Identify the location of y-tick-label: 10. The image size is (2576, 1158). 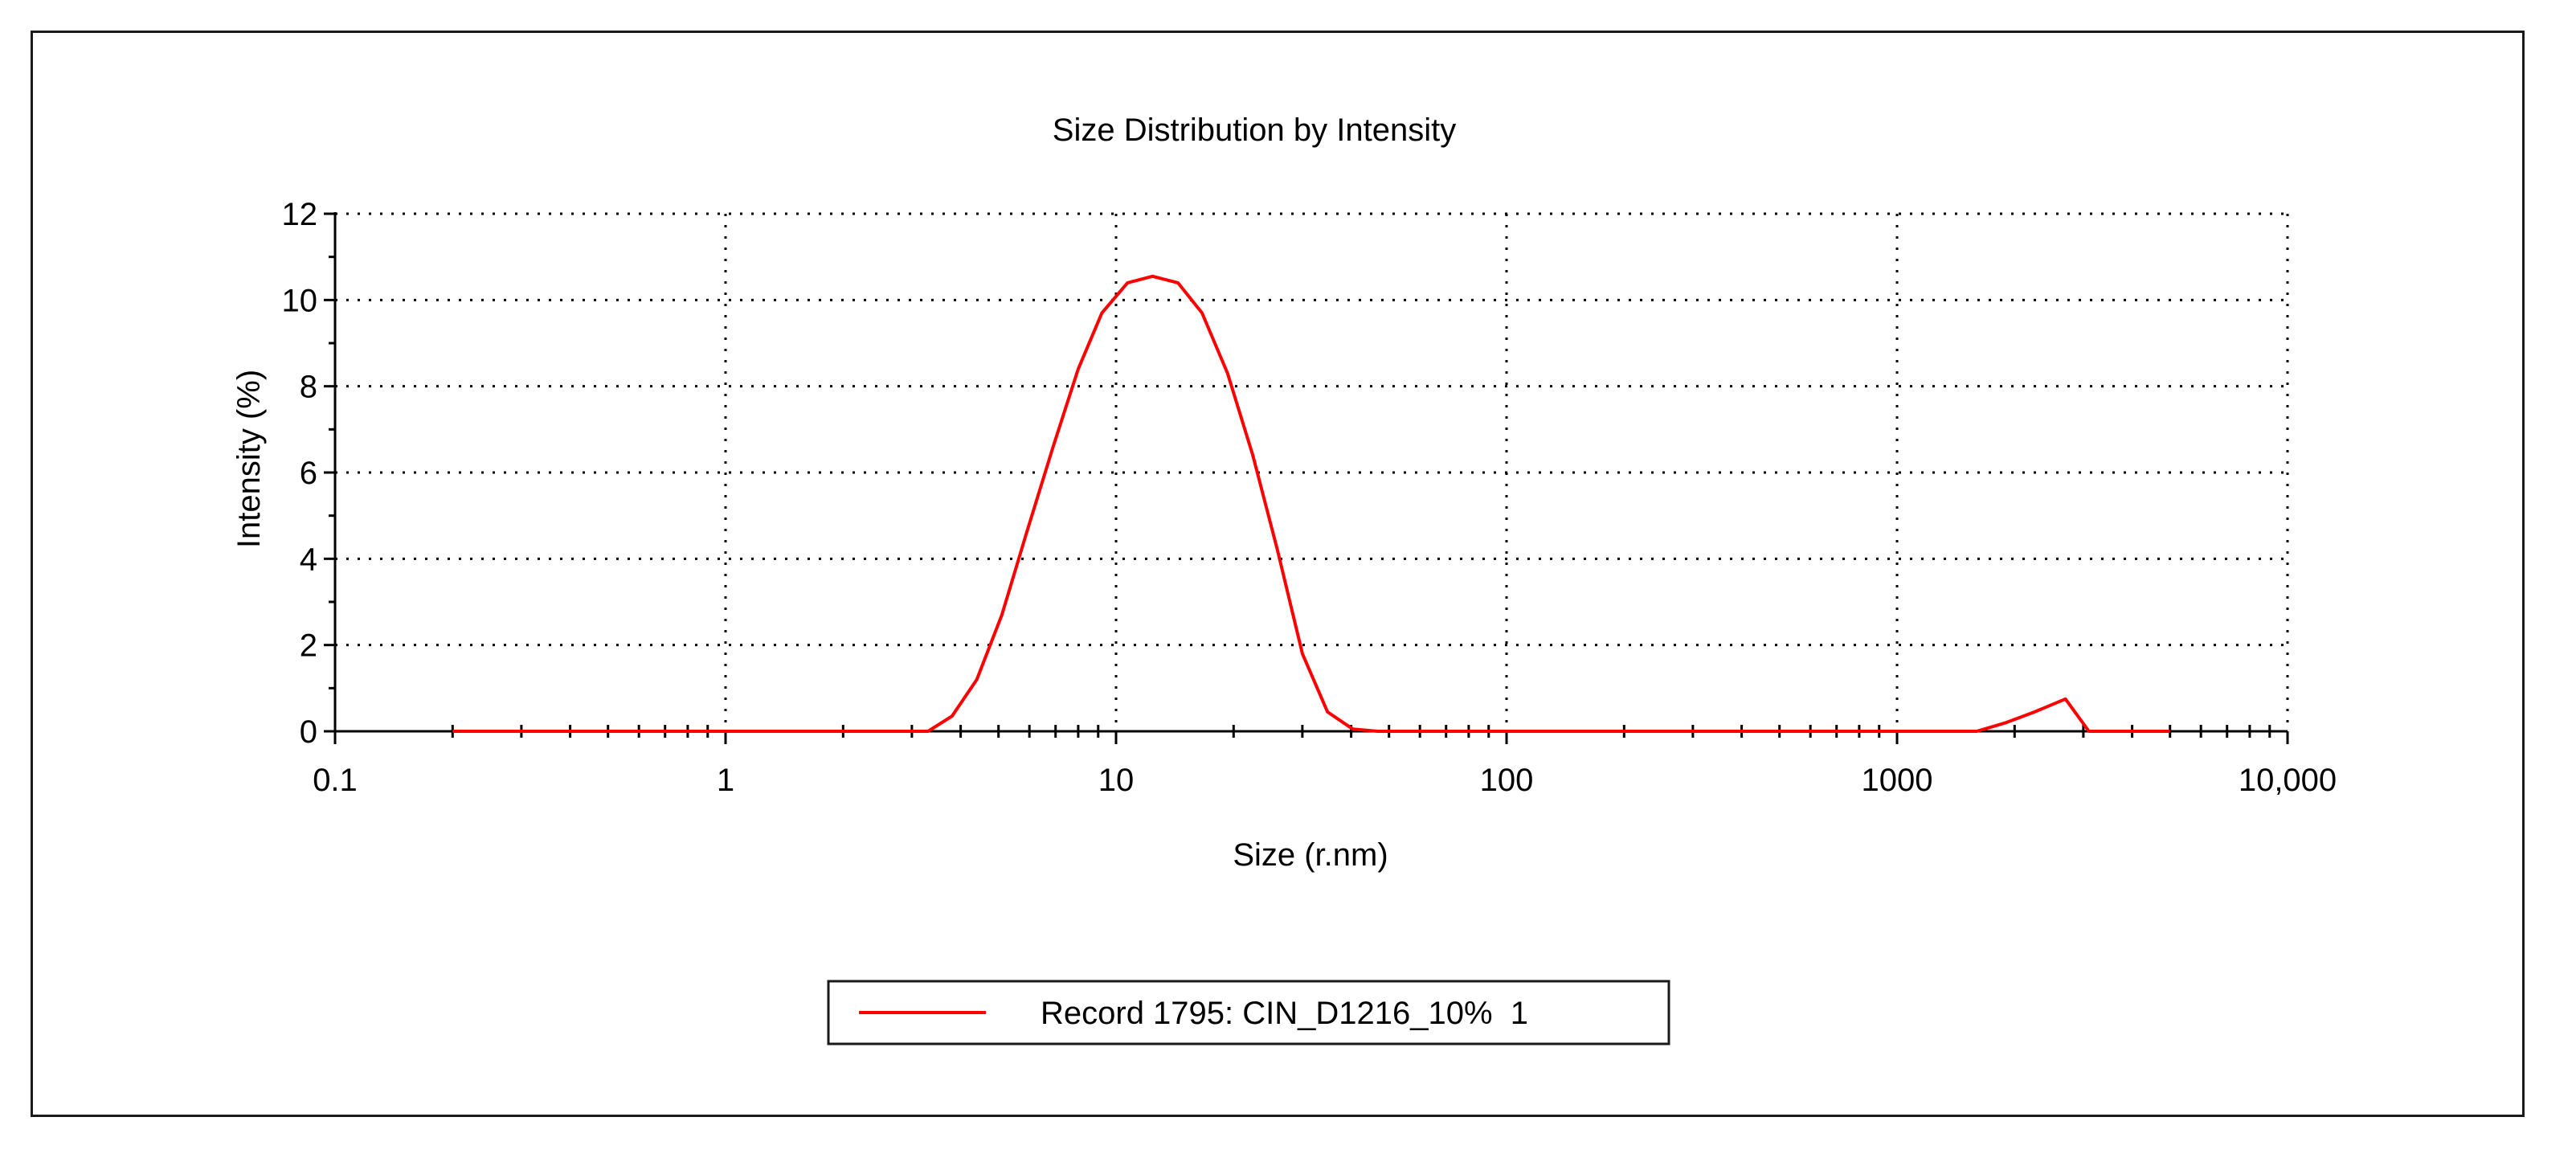
(300, 300).